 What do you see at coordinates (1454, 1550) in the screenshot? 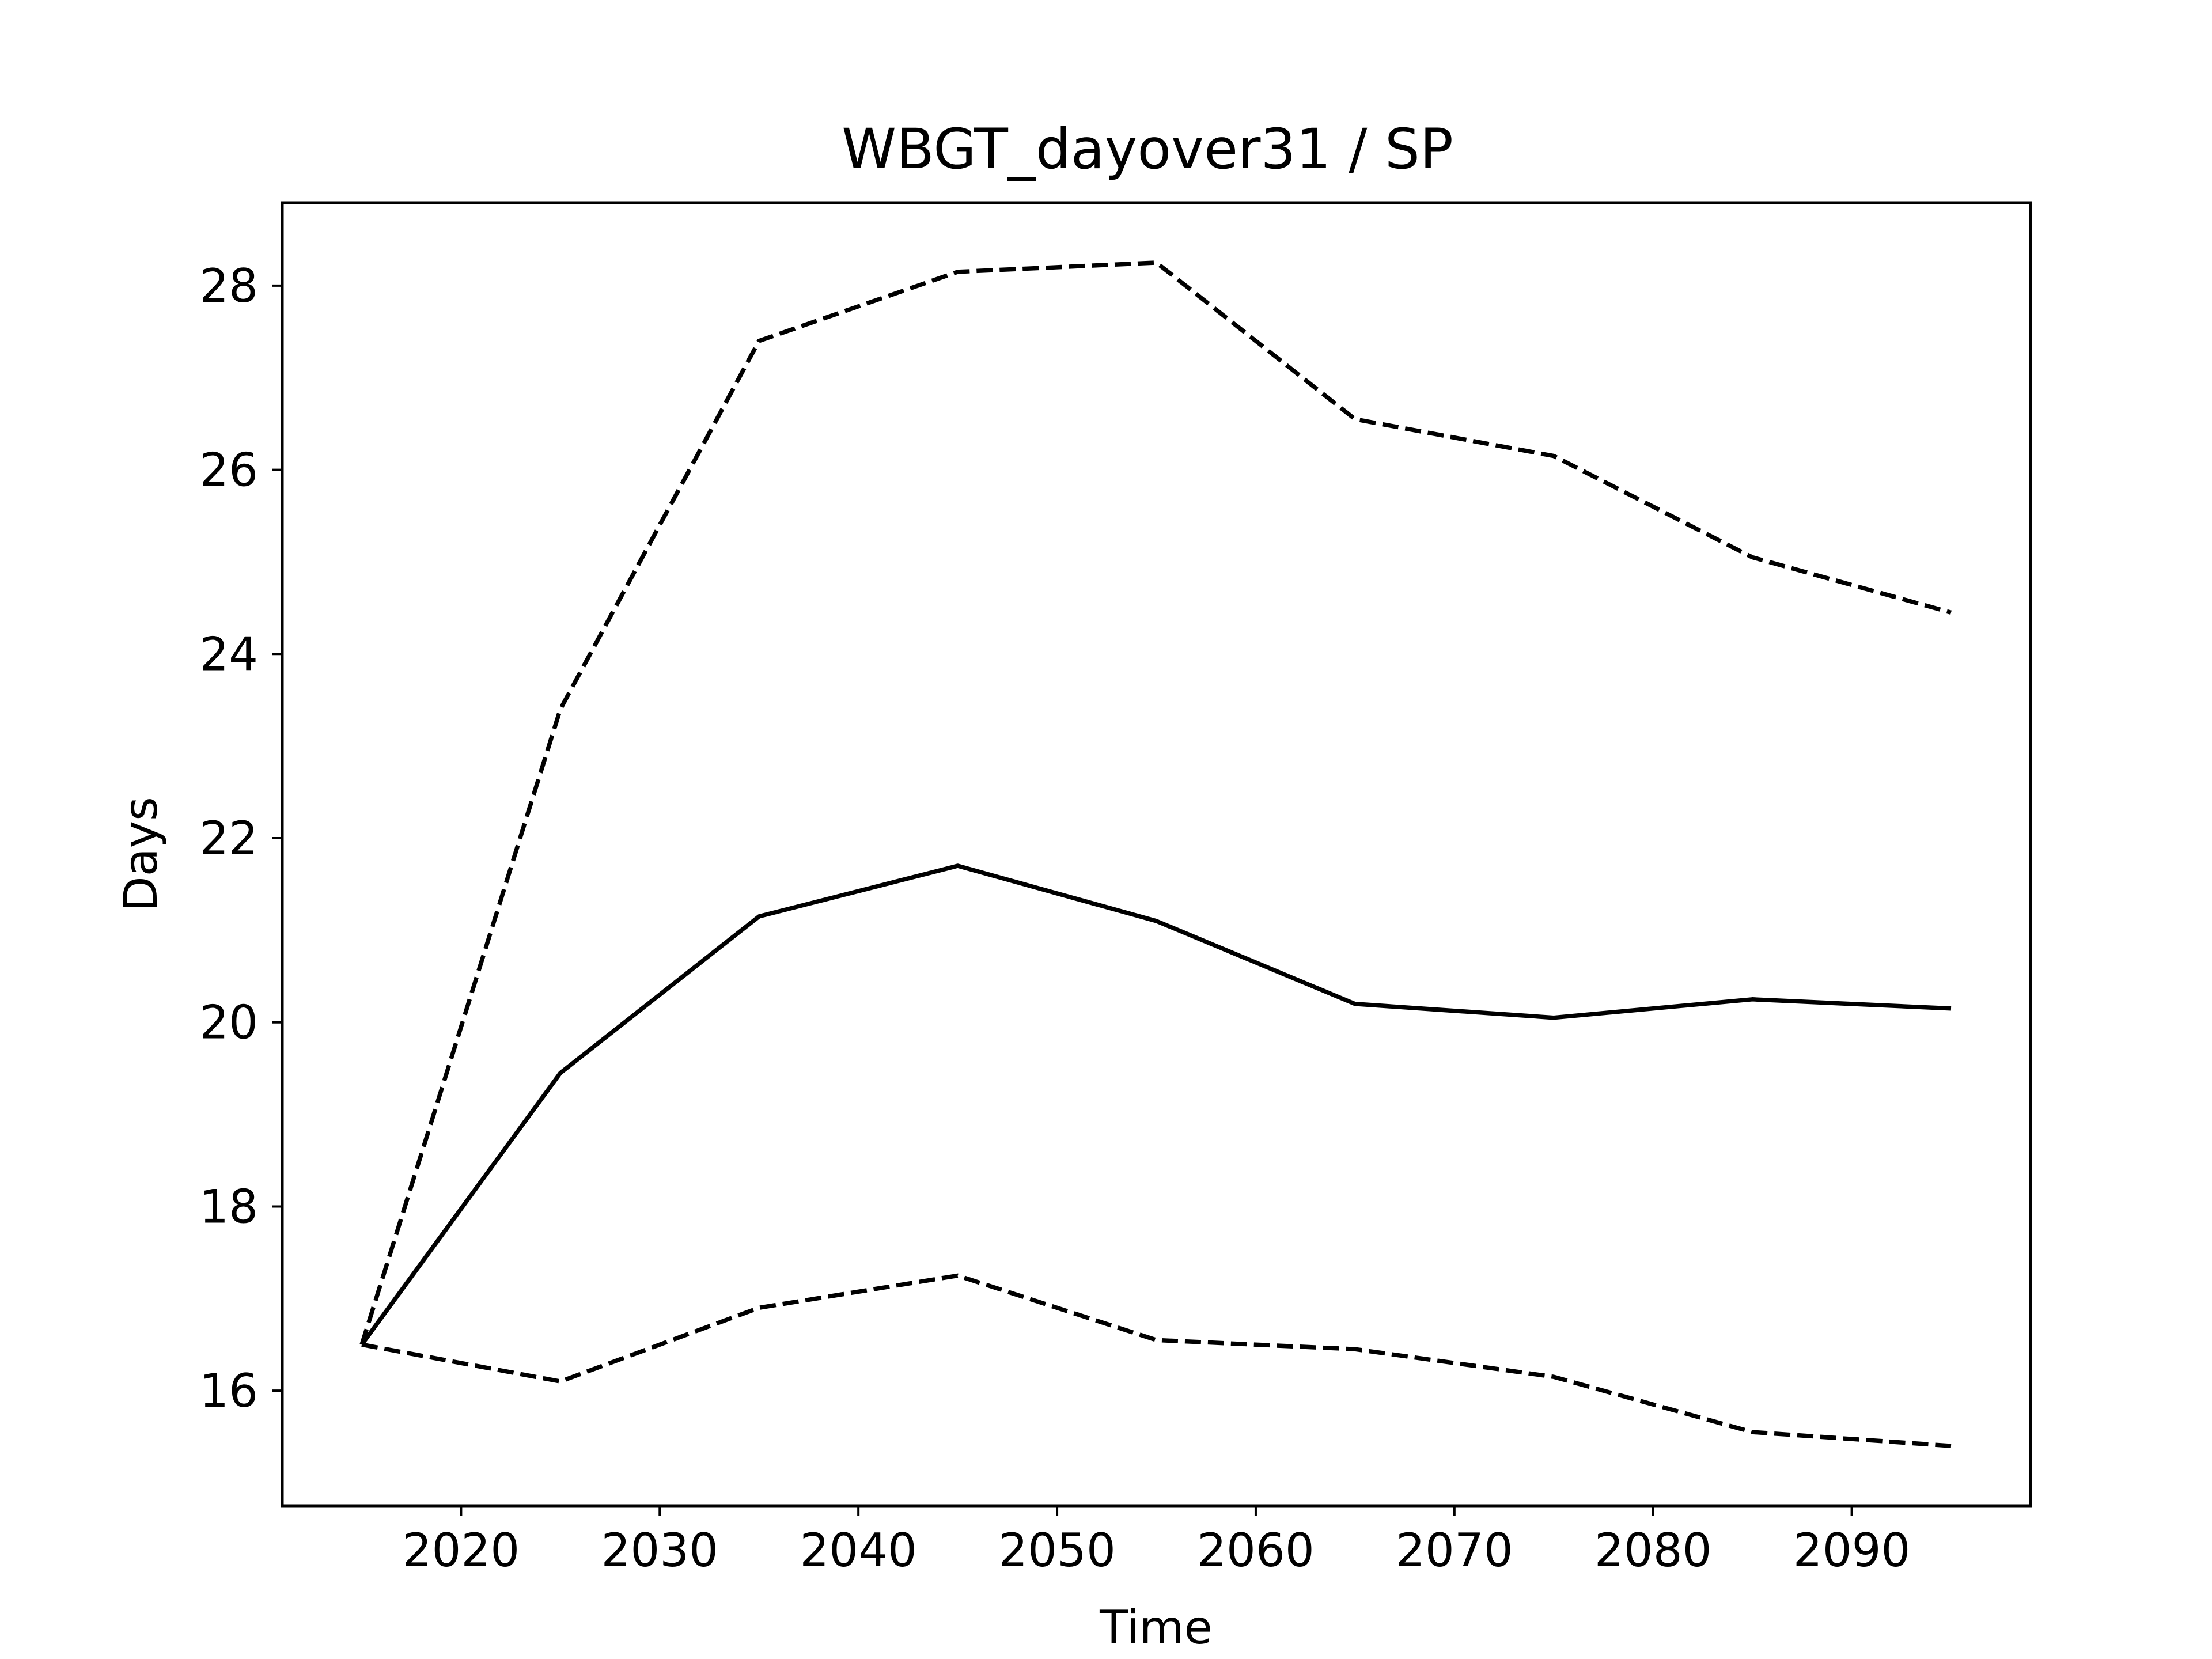
I see `x-tick-label: 2070` at bounding box center [1454, 1550].